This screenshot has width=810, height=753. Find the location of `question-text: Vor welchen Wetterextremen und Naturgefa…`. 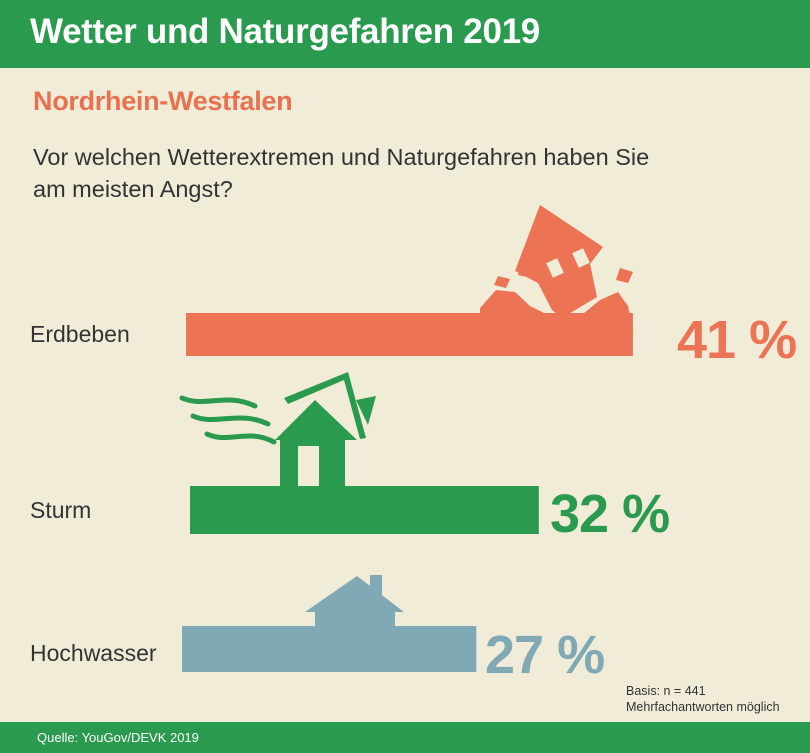

question-text: Vor welchen Wetterextremen und Naturgefa… is located at coordinates (413, 173).